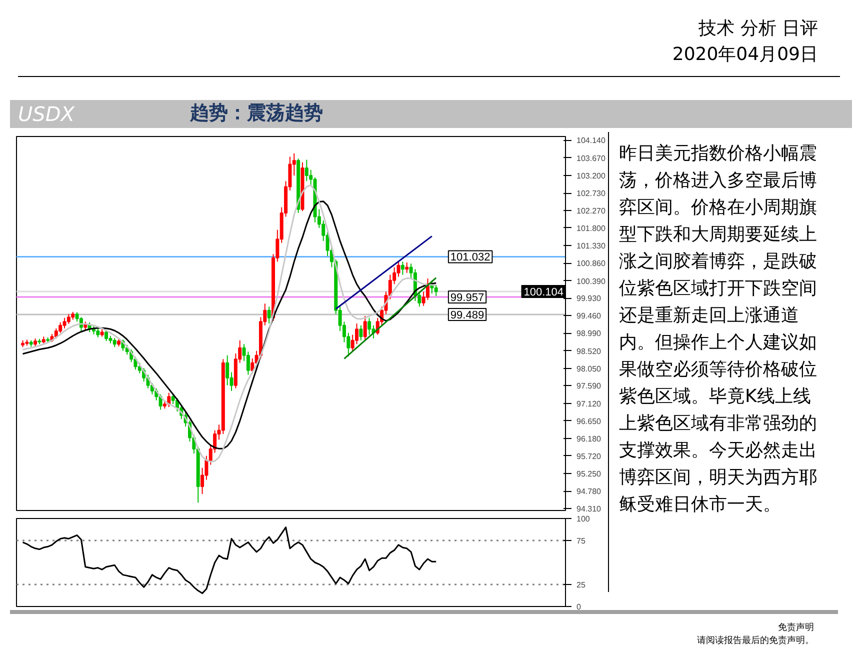  What do you see at coordinates (591, 263) in the screenshot?
I see `y-tick-label: 100.860` at bounding box center [591, 263].